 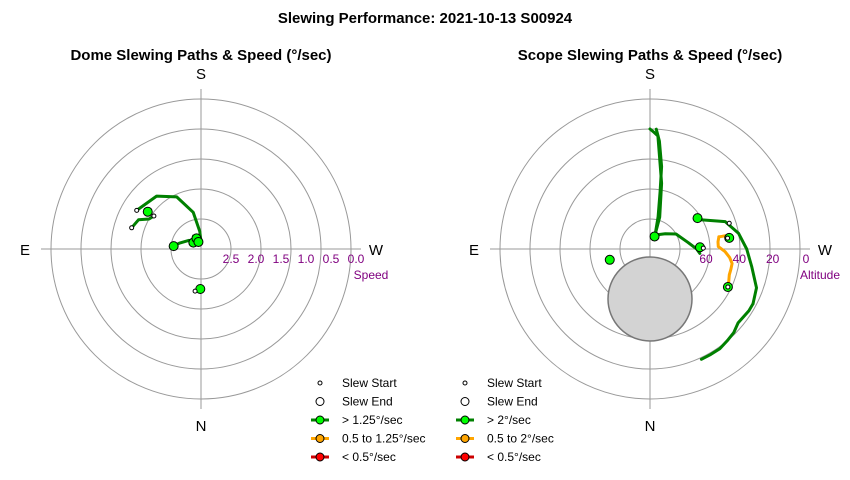 I want to click on slew-path-medium, so click(x=725, y=262).